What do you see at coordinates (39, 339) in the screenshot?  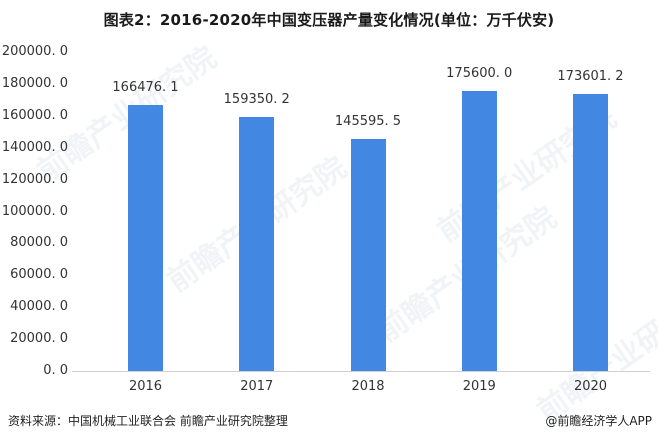 I see `y-tick-label: 20000. 0` at bounding box center [39, 339].